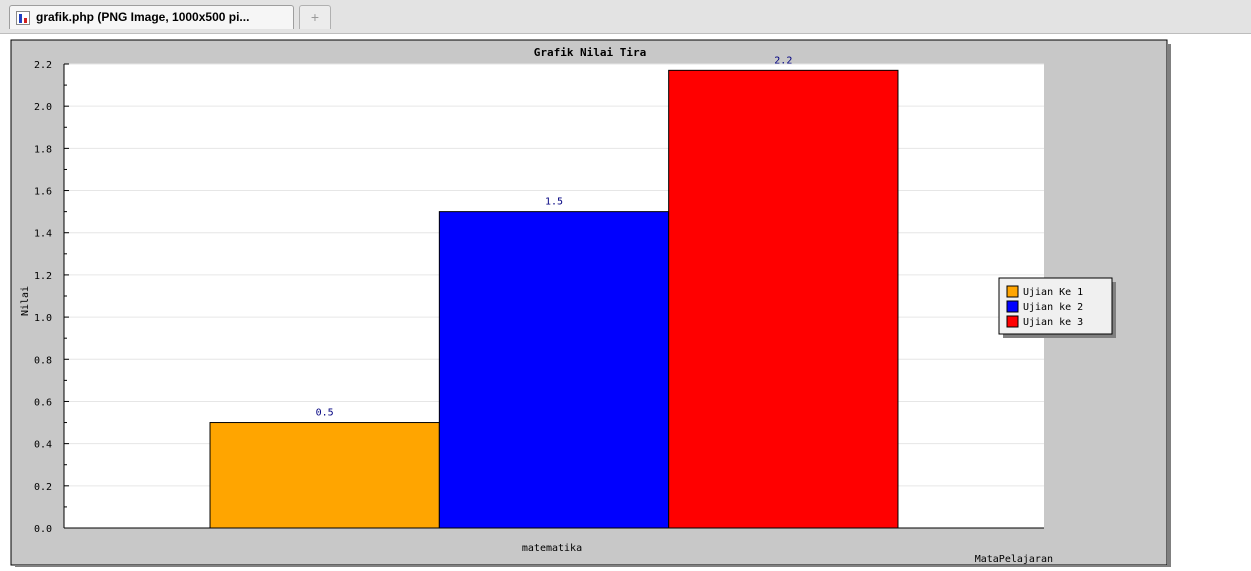  What do you see at coordinates (43, 529) in the screenshot?
I see `y-tick-label: 0.0` at bounding box center [43, 529].